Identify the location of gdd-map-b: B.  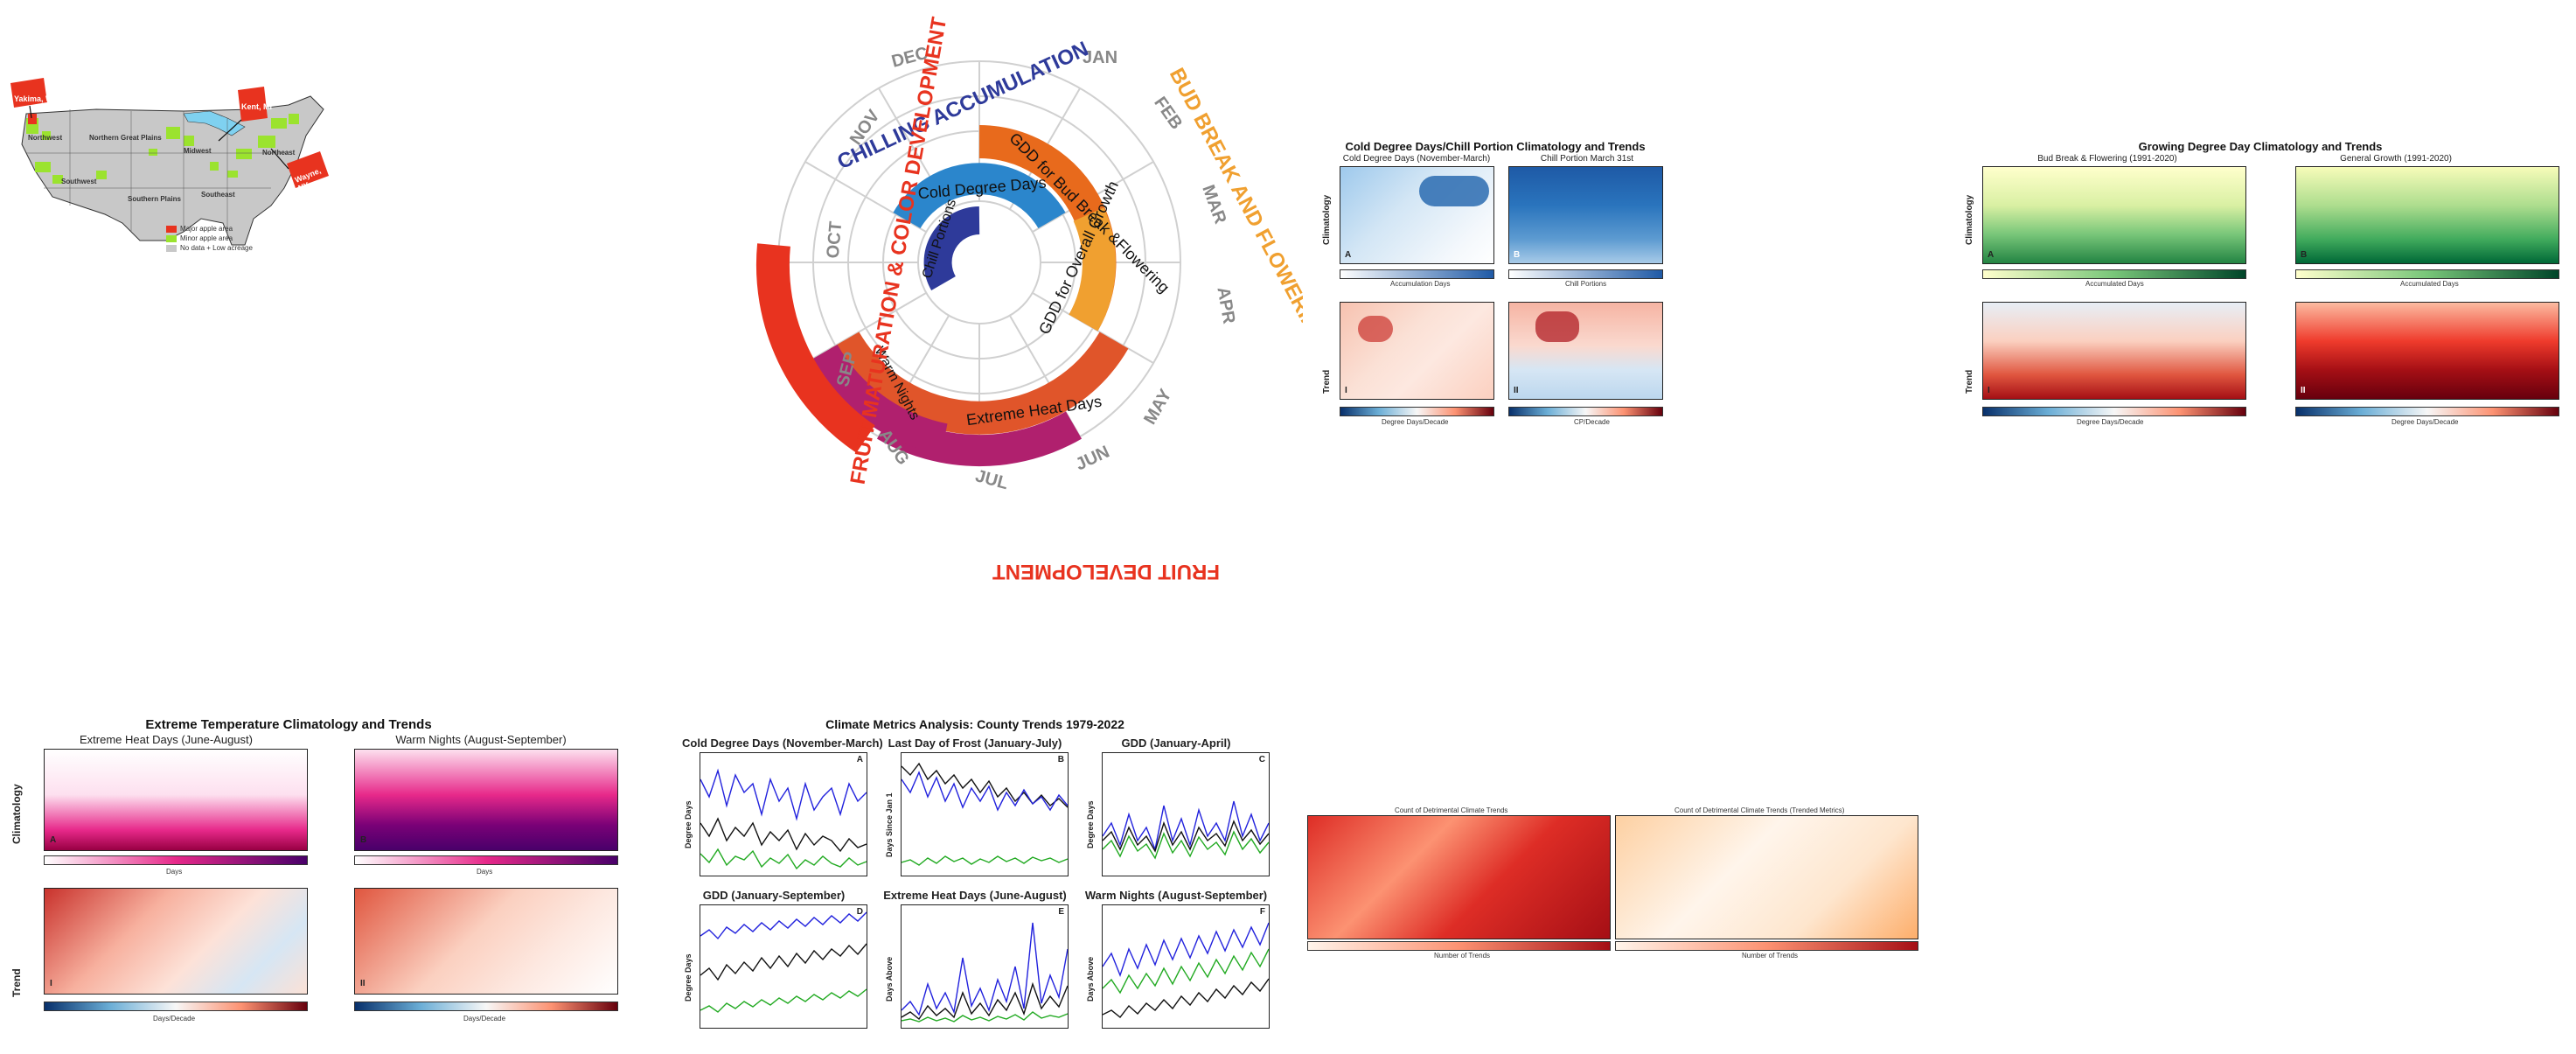
(2427, 215).